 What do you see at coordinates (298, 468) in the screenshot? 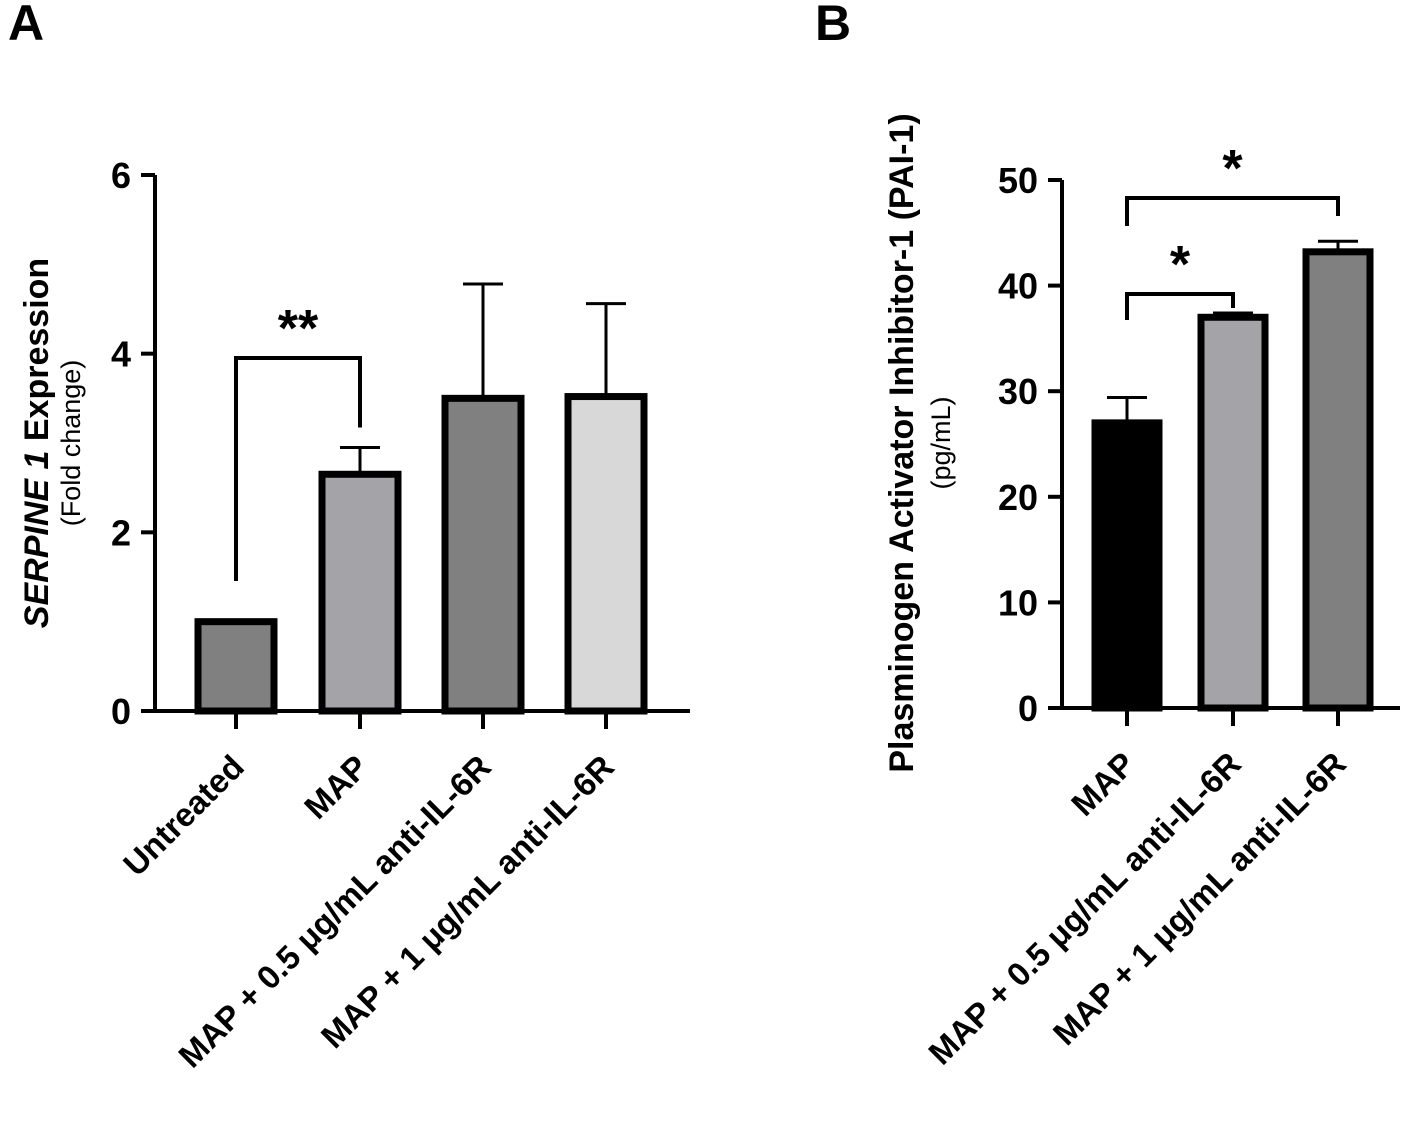
I see `panel-a-significance-bracket` at bounding box center [298, 468].